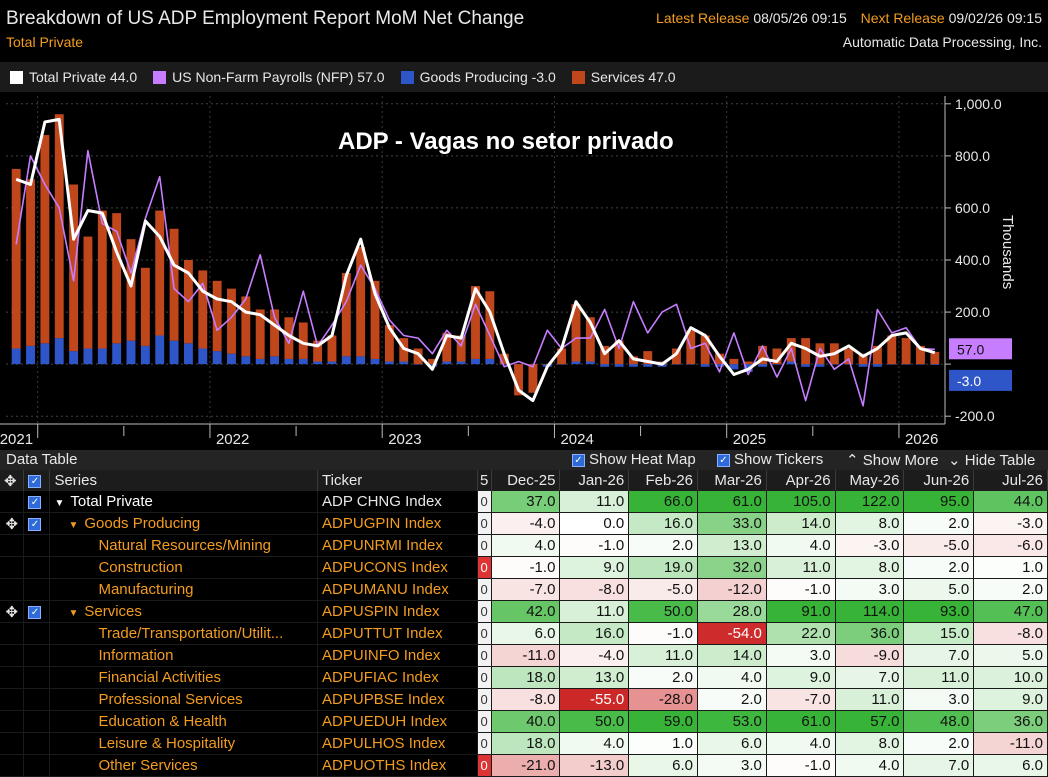 The image size is (1048, 777). I want to click on legend-item: Goods Producing -3.0, so click(478, 77).